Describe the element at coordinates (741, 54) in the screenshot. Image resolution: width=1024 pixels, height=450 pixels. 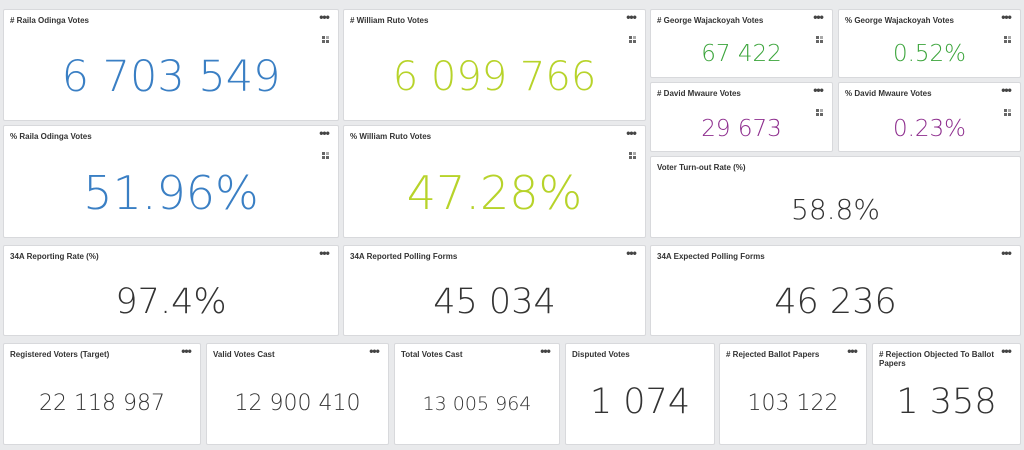
I see `card-value: 67 422` at that location.